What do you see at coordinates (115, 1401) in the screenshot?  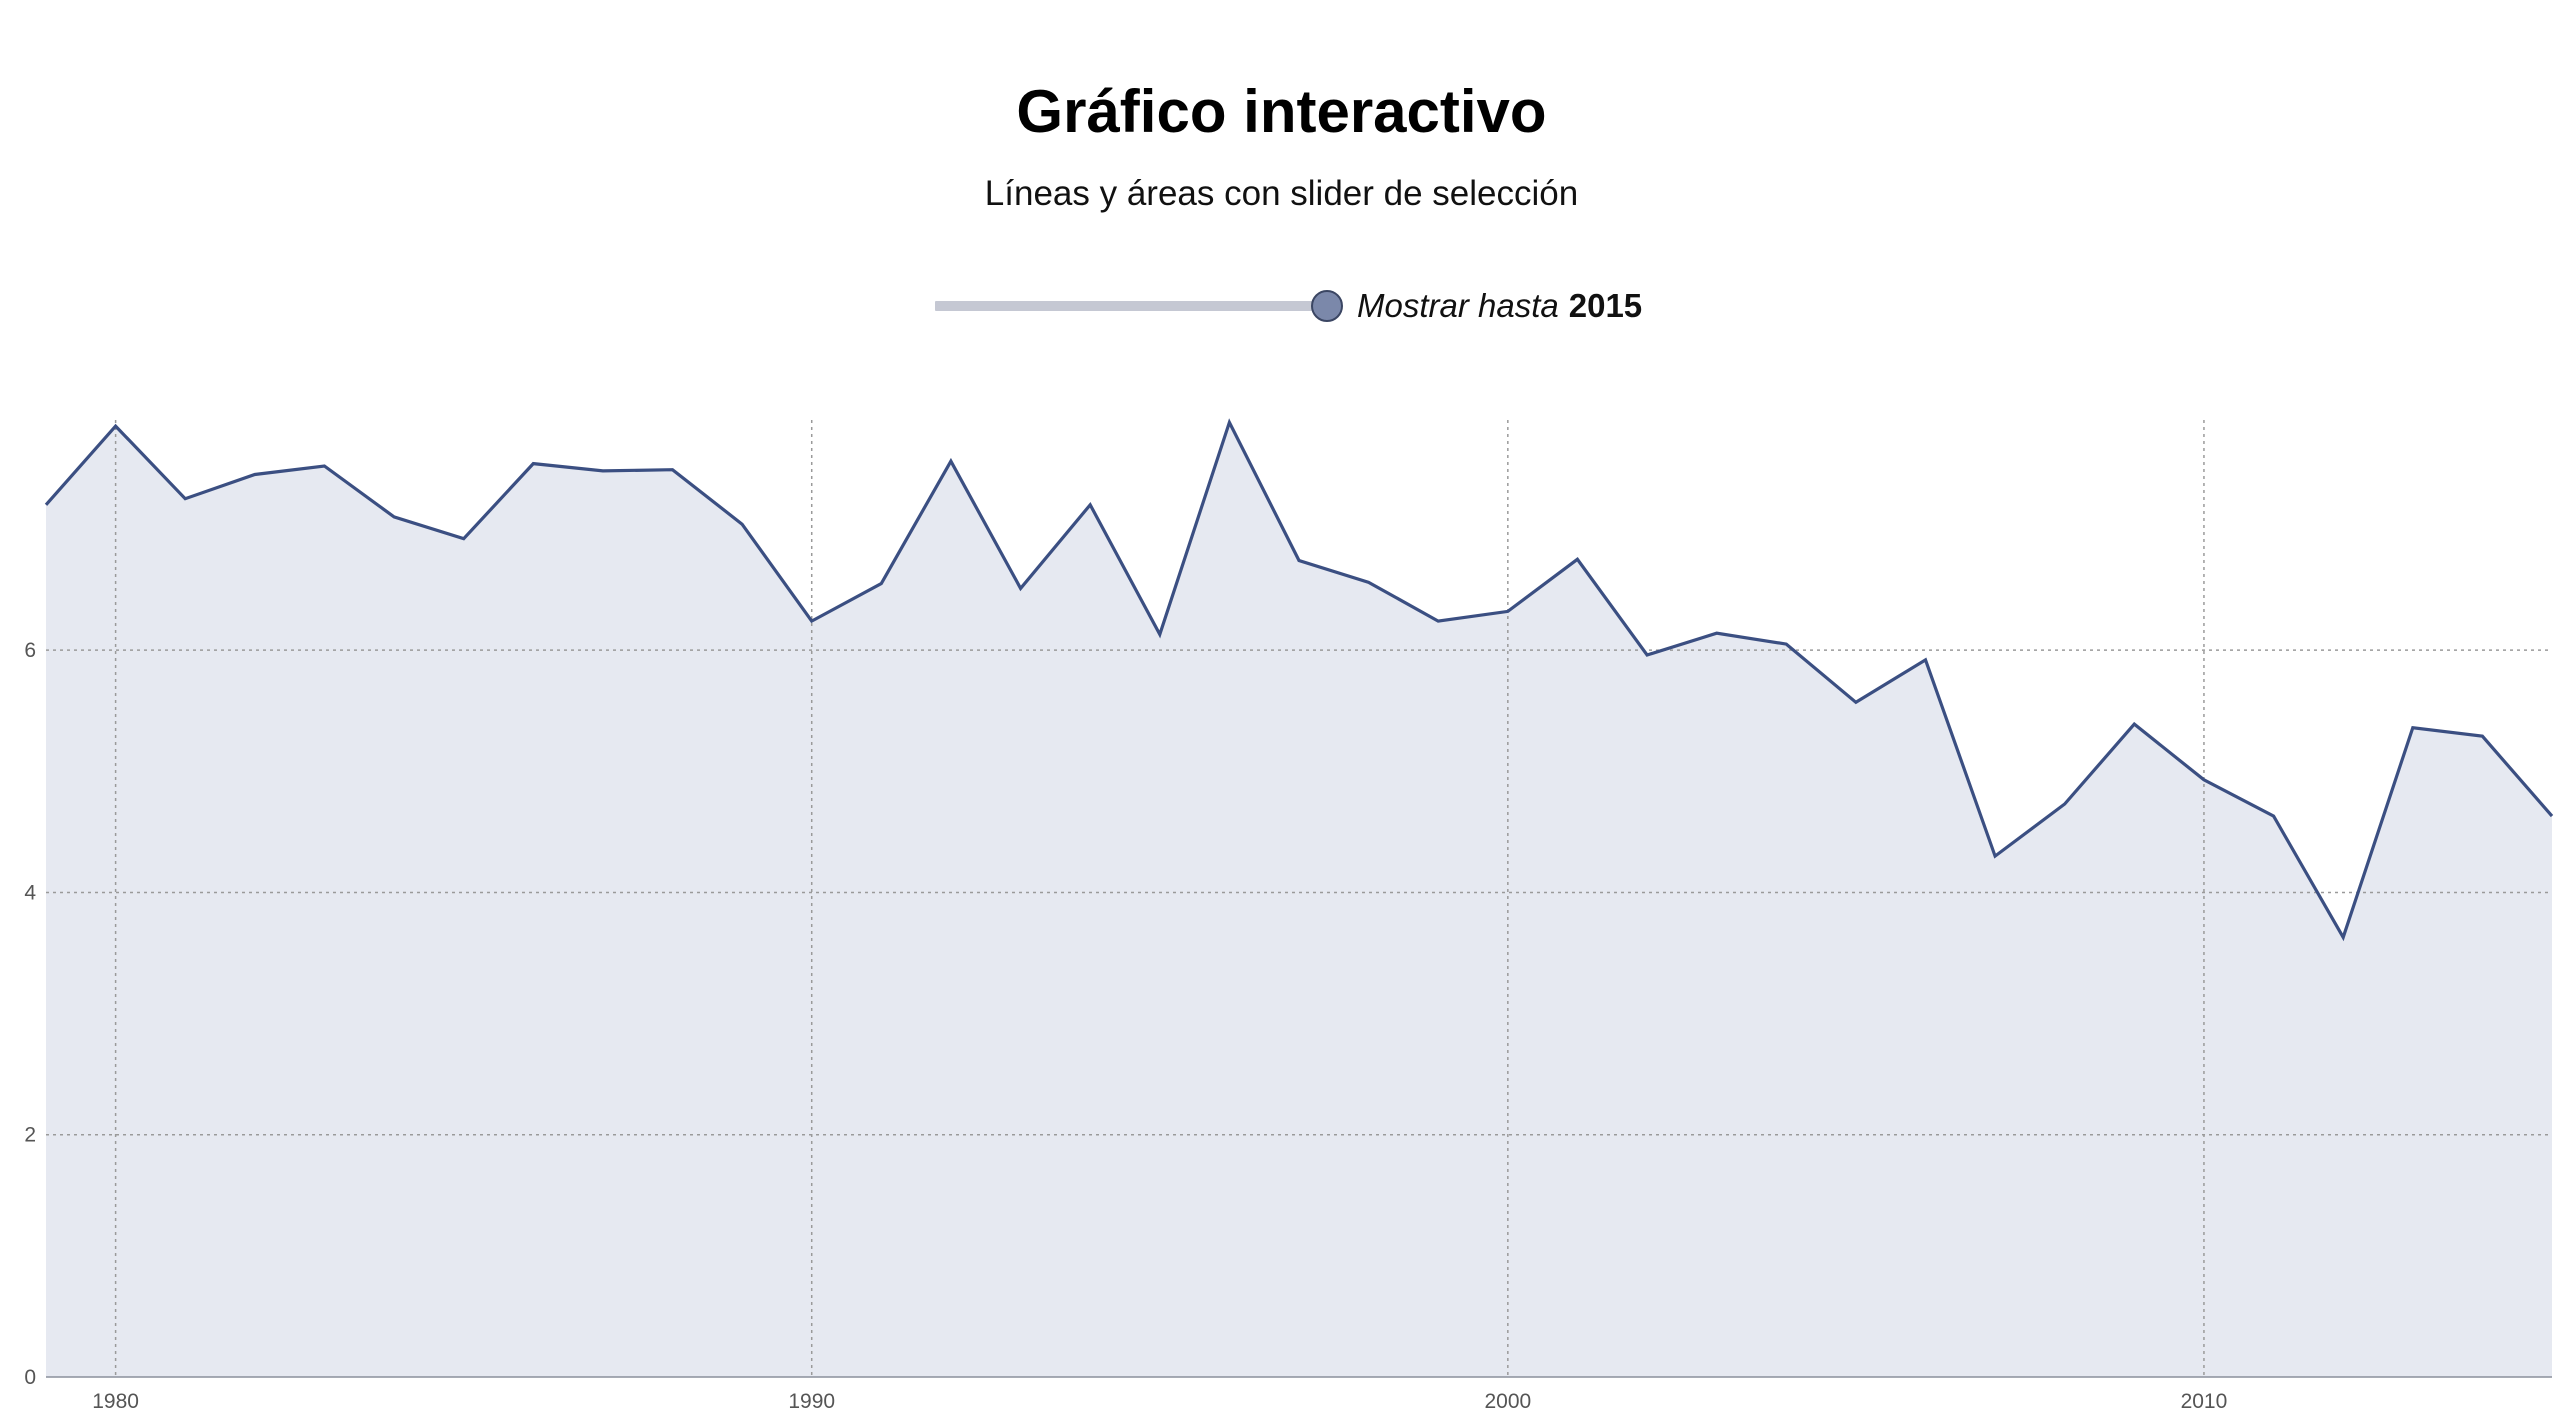 I see `x-tick-label: 1980` at bounding box center [115, 1401].